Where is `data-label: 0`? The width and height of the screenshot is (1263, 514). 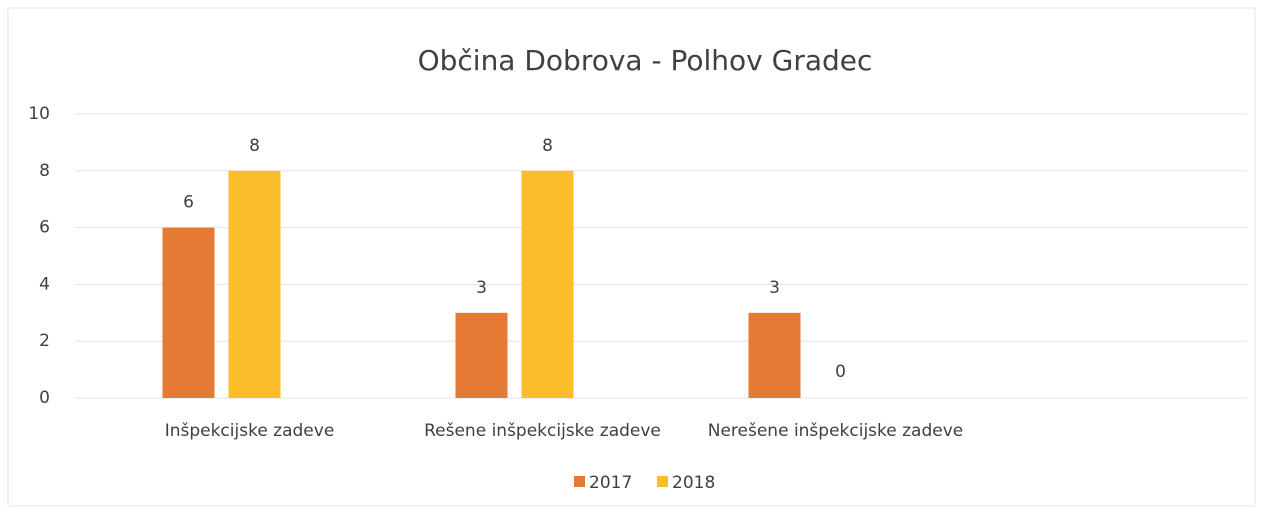
data-label: 0 is located at coordinates (840, 372).